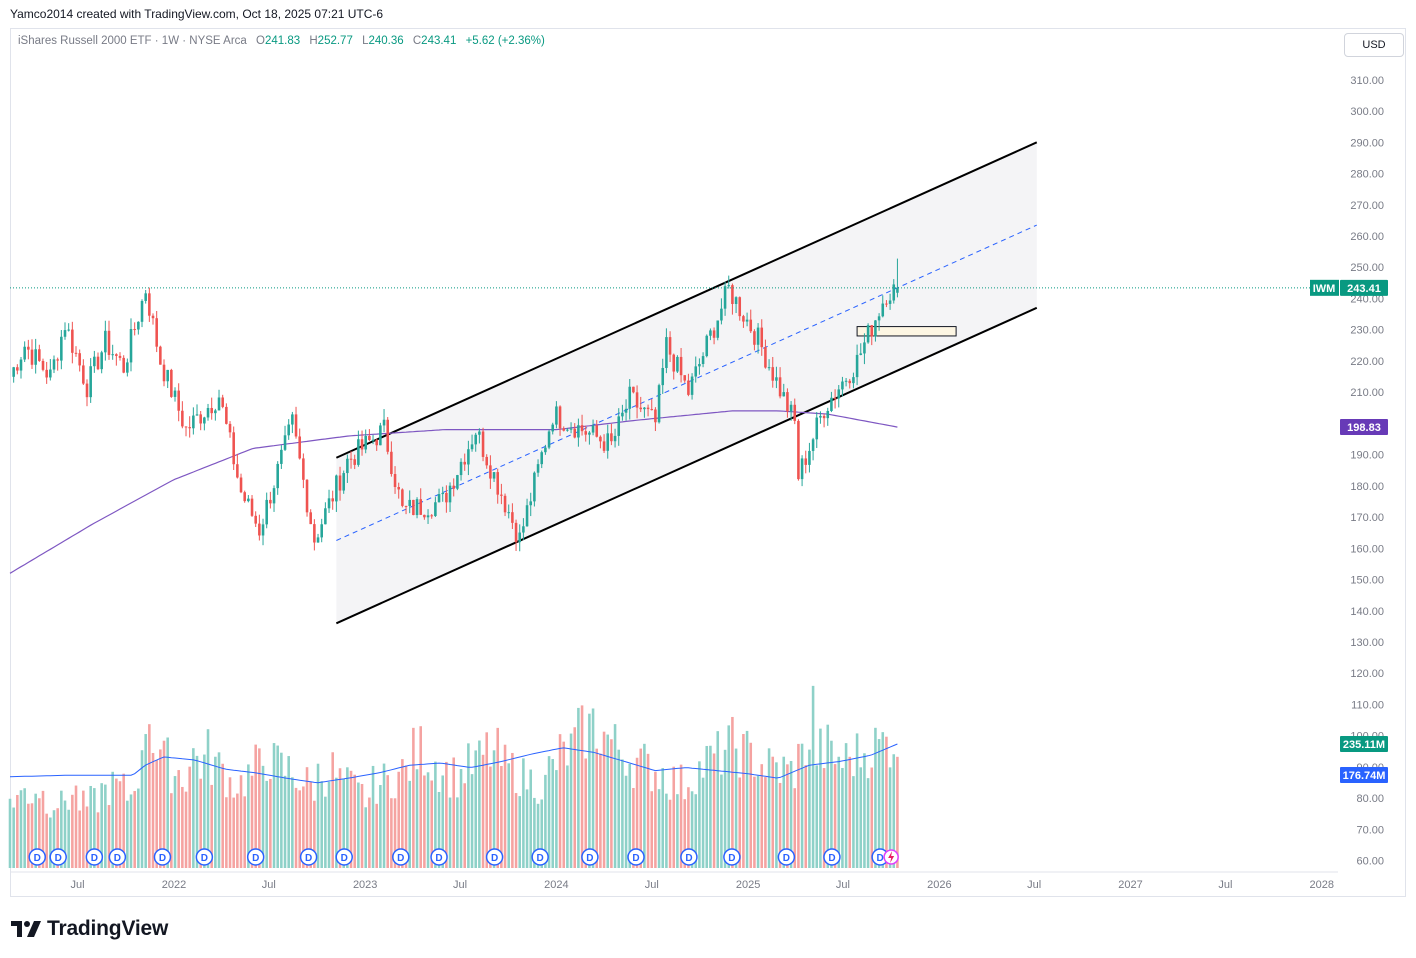 The image size is (1416, 958). I want to click on price-tick-label: 150.00, so click(1367, 581).